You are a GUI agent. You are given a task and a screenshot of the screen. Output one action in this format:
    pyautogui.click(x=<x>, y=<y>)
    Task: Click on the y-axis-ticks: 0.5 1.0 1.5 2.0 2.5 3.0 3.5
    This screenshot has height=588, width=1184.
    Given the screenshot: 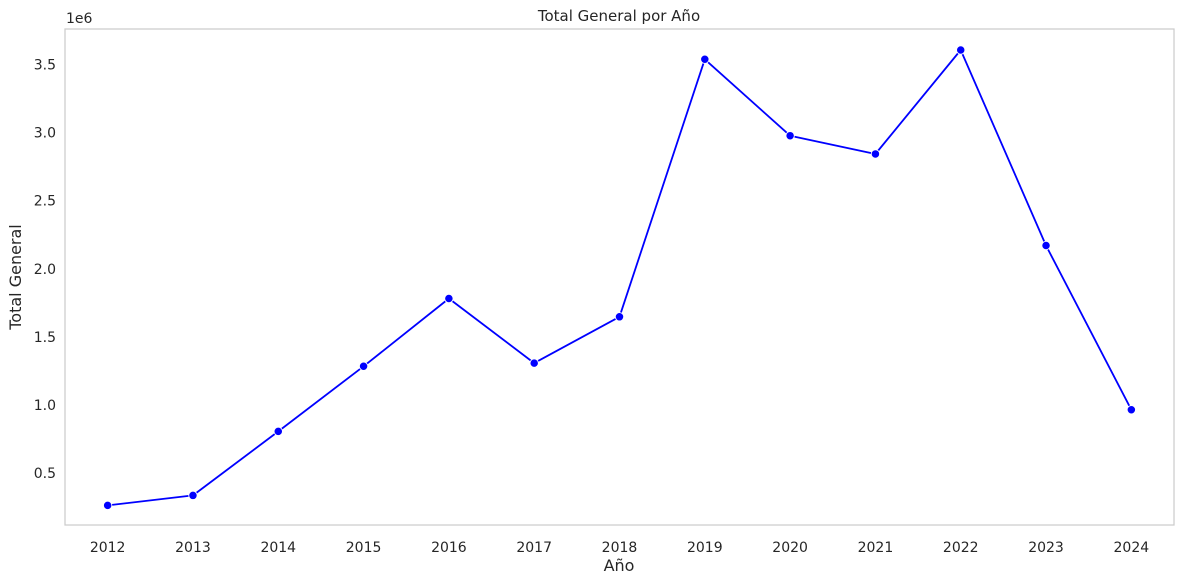 What is the action you would take?
    pyautogui.click(x=45, y=269)
    